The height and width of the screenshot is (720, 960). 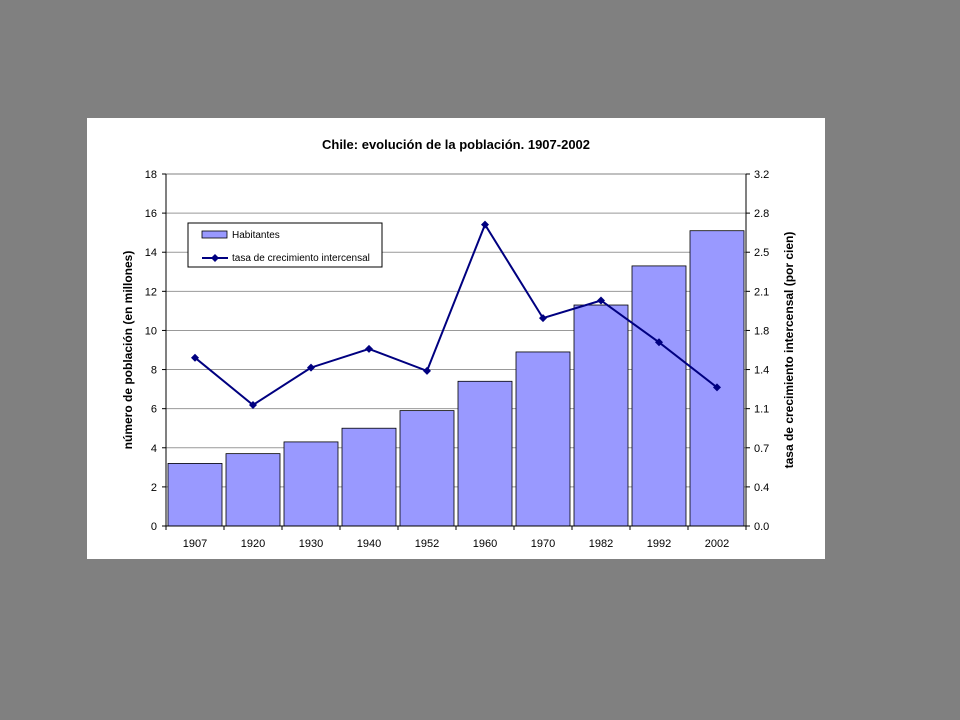 I want to click on legend-box, so click(x=285, y=245).